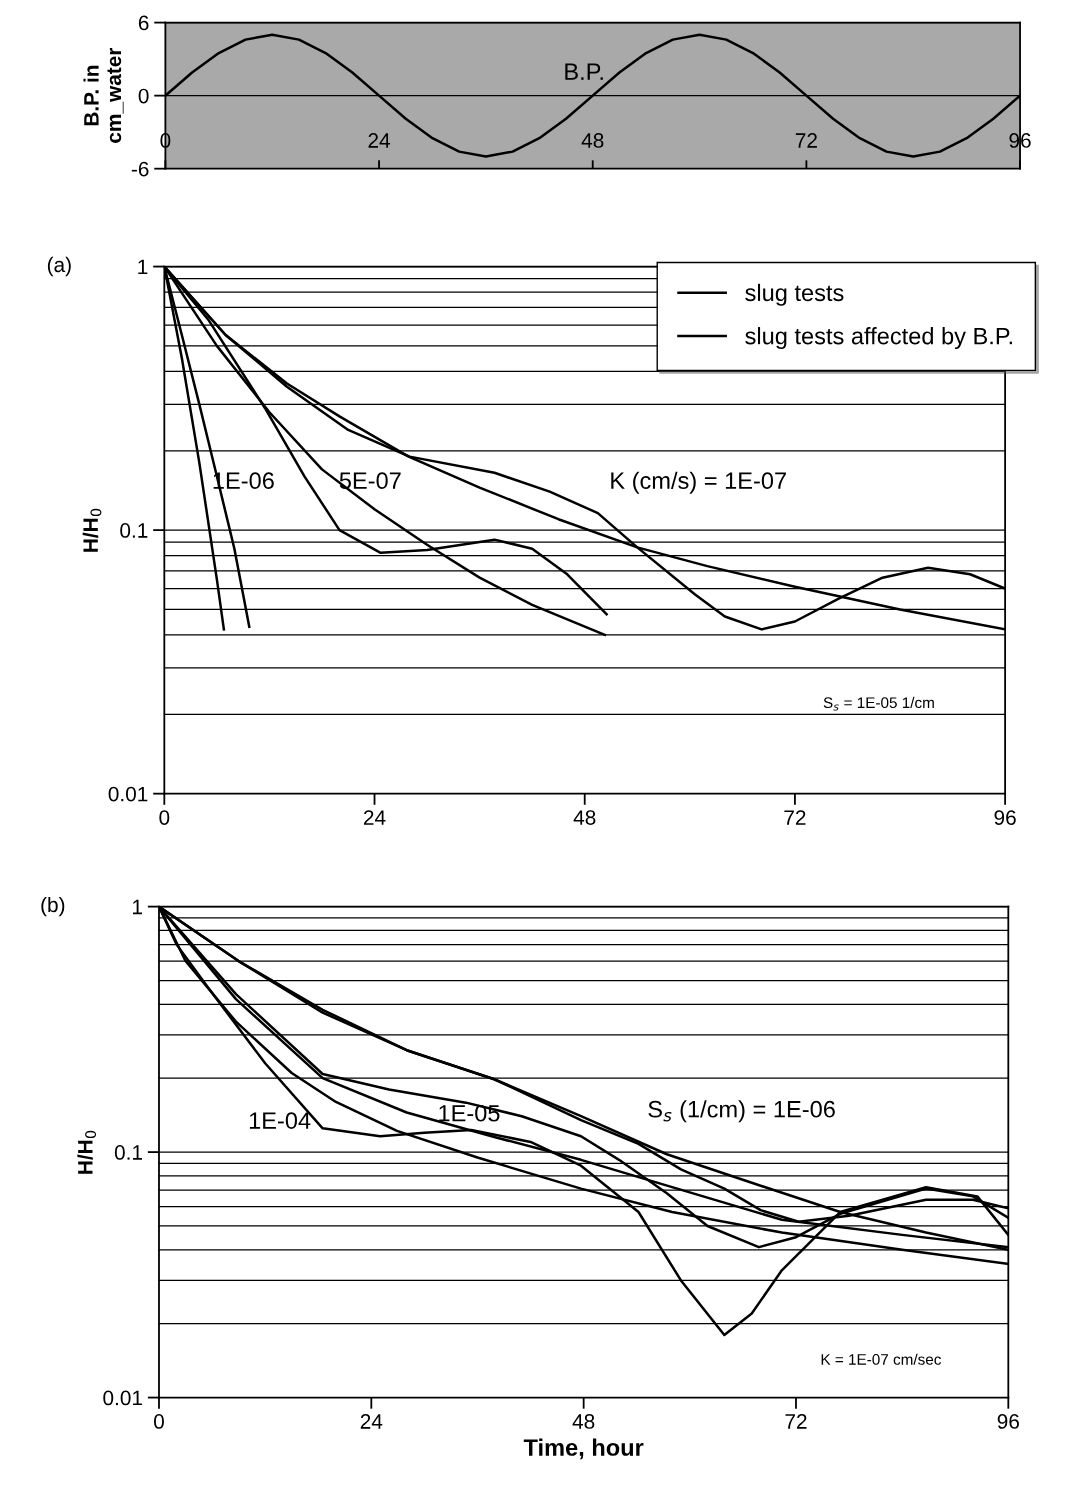 The image size is (1067, 1506). Describe the element at coordinates (469, 1113) in the screenshot. I see `annotation: 1E-05` at that location.